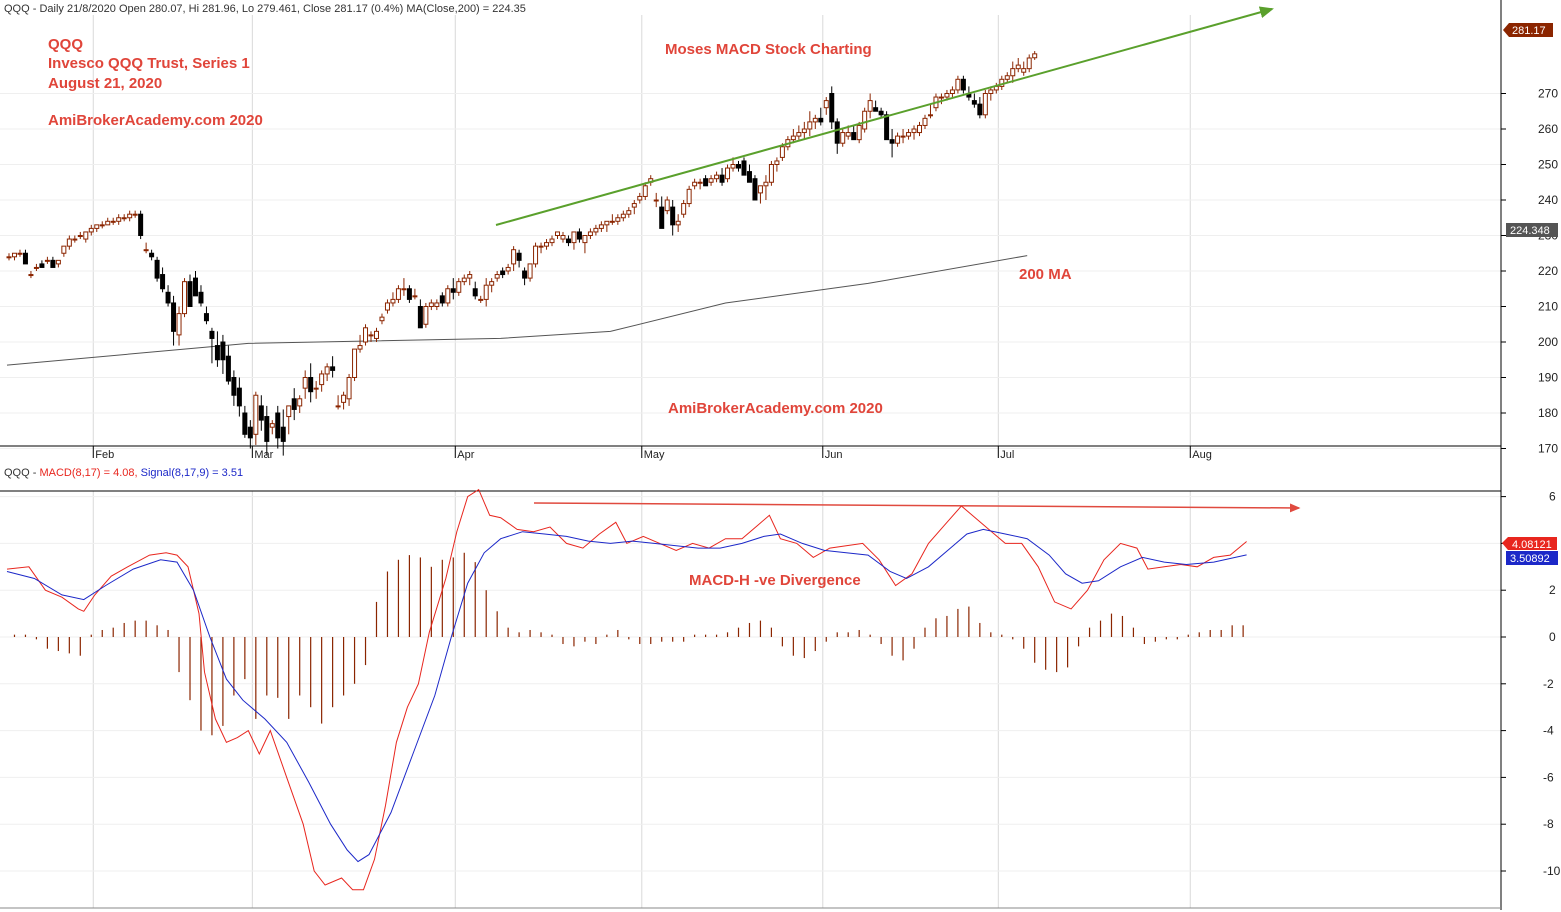  I want to click on macd-tick-label: -8, so click(1548, 824).